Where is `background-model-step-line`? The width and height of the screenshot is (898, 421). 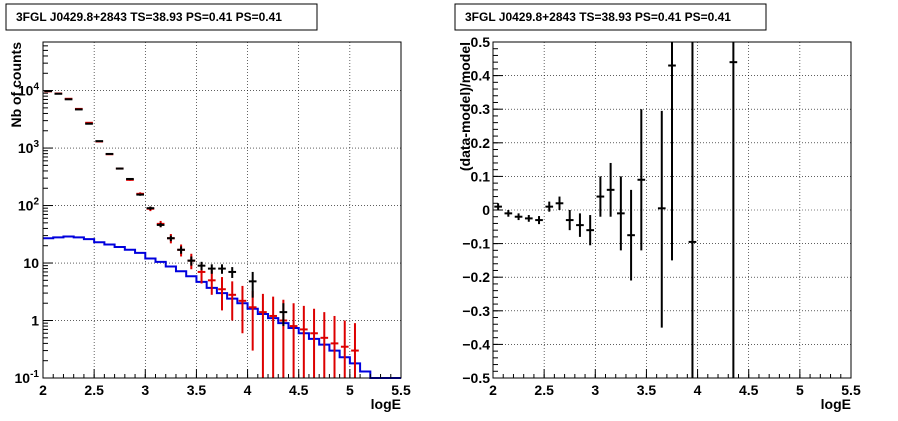 background-model-step-line is located at coordinates (222, 307).